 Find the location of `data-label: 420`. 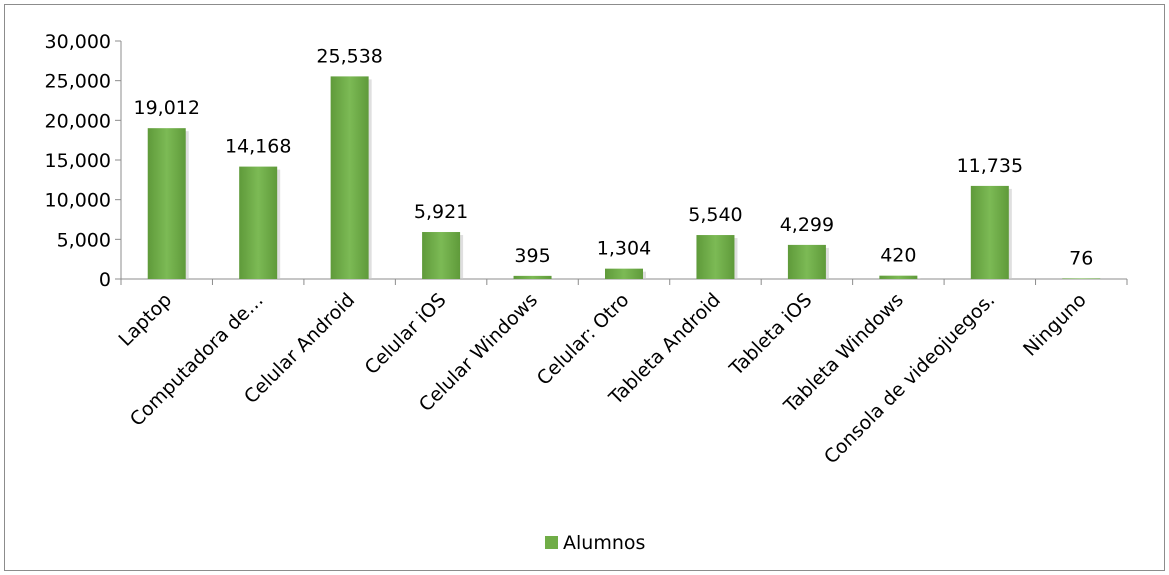

data-label: 420 is located at coordinates (898, 256).